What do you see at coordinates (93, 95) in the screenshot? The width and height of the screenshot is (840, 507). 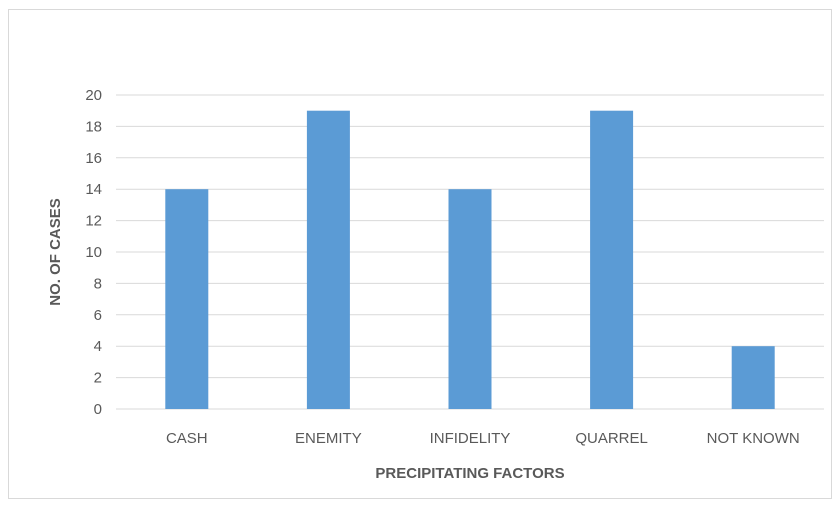 I see `y-tick-label: 20` at bounding box center [93, 95].